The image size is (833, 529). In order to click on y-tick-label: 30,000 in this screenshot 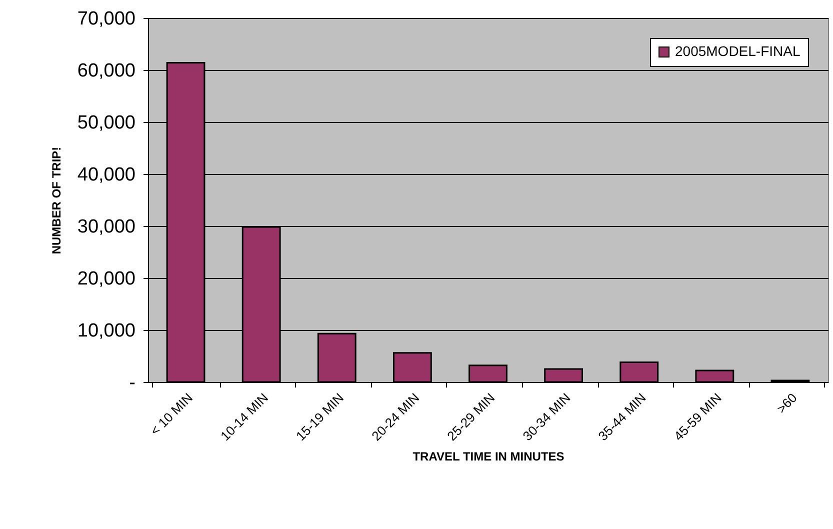, I will do `click(106, 227)`.